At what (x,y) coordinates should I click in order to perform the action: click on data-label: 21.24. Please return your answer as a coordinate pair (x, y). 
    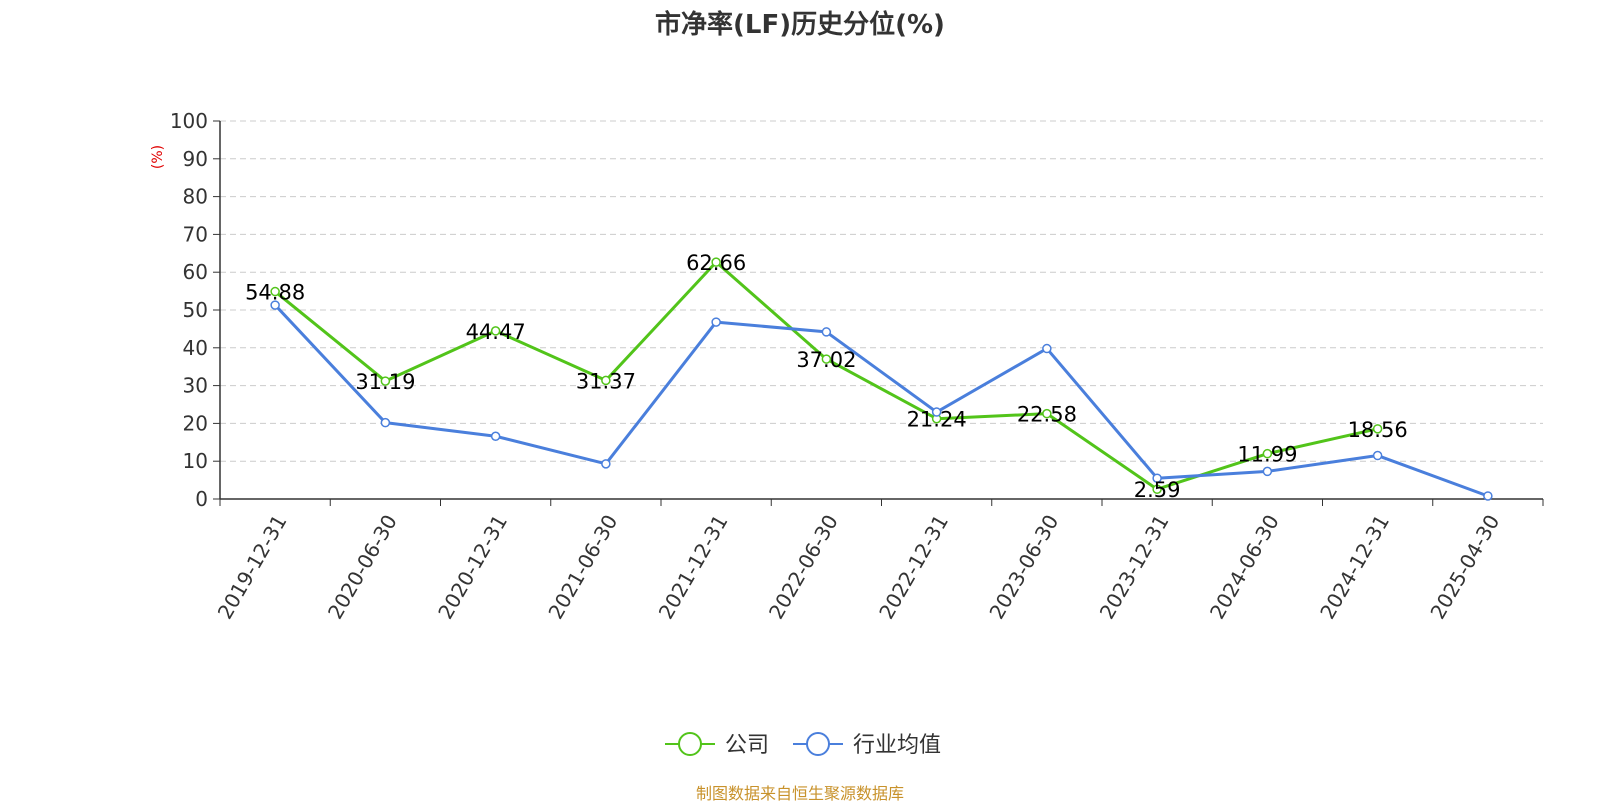
    Looking at the image, I should click on (937, 420).